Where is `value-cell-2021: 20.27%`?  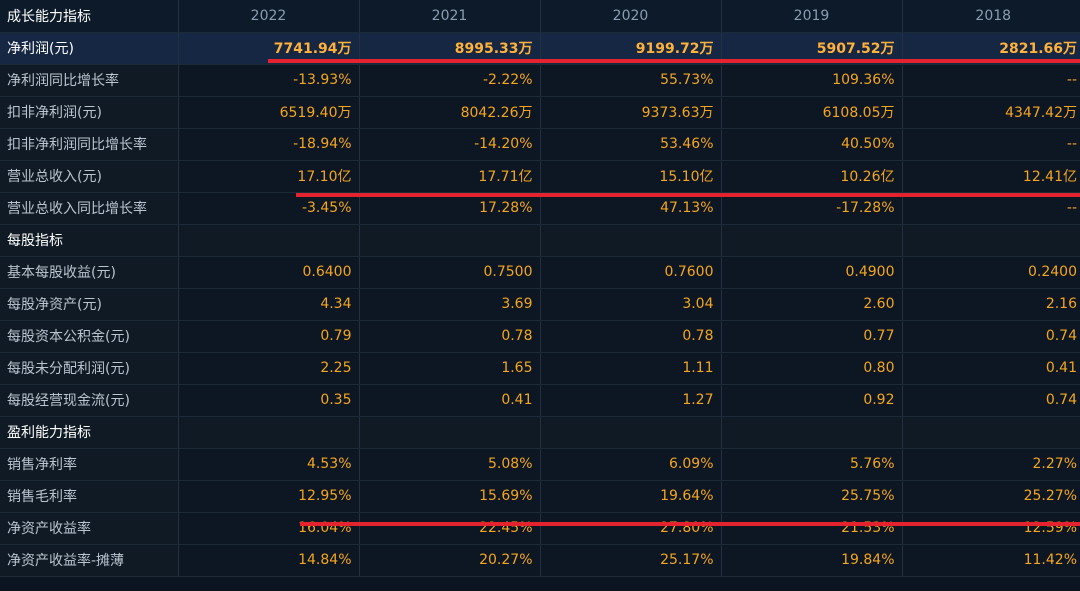
value-cell-2021: 20.27% is located at coordinates (450, 560).